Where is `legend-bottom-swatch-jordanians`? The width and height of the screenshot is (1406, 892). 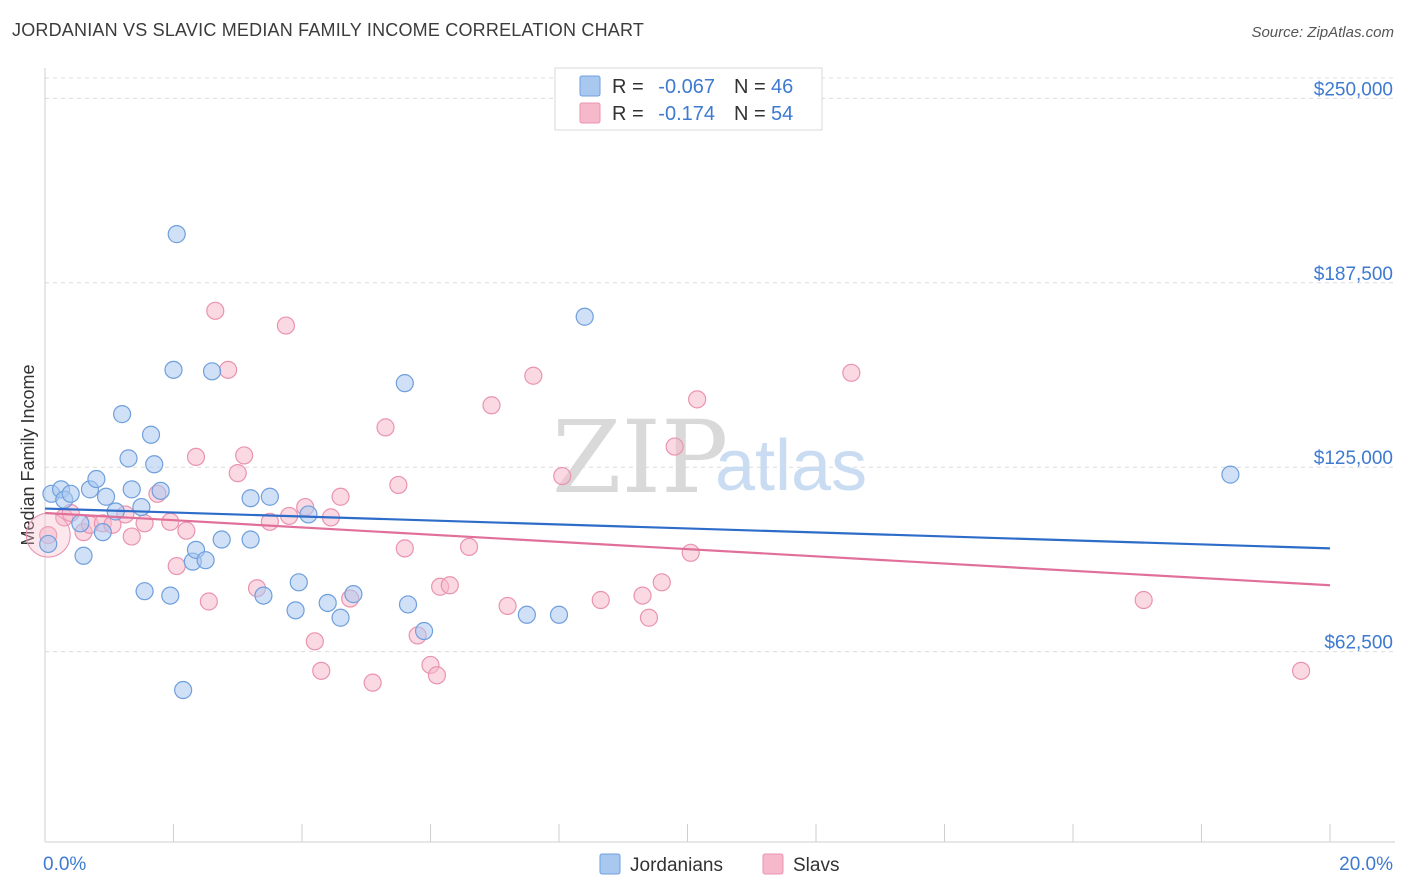
legend-bottom-swatch-jordanians is located at coordinates (610, 864).